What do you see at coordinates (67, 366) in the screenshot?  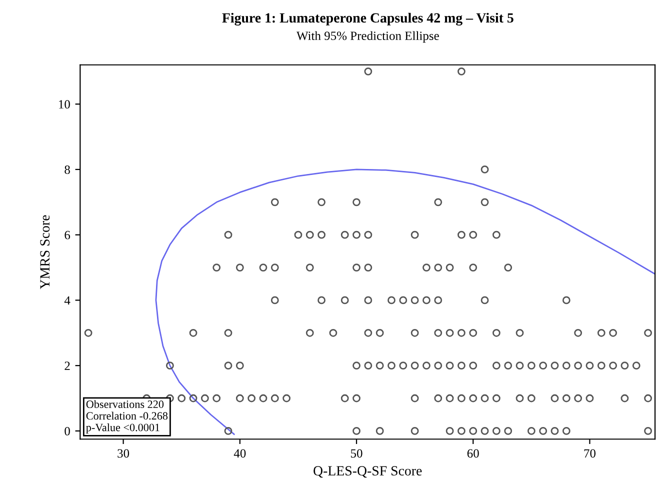 I see `y-tick-label: 2` at bounding box center [67, 366].